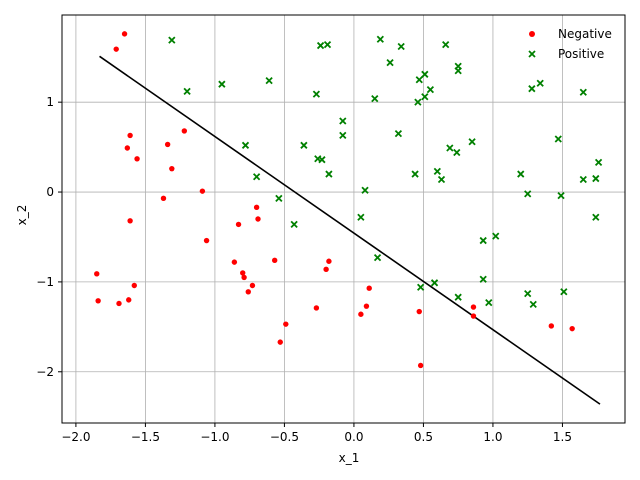 The width and height of the screenshot is (640, 480). Describe the element at coordinates (562, 437) in the screenshot. I see `x-tick-label: 1.5` at that location.